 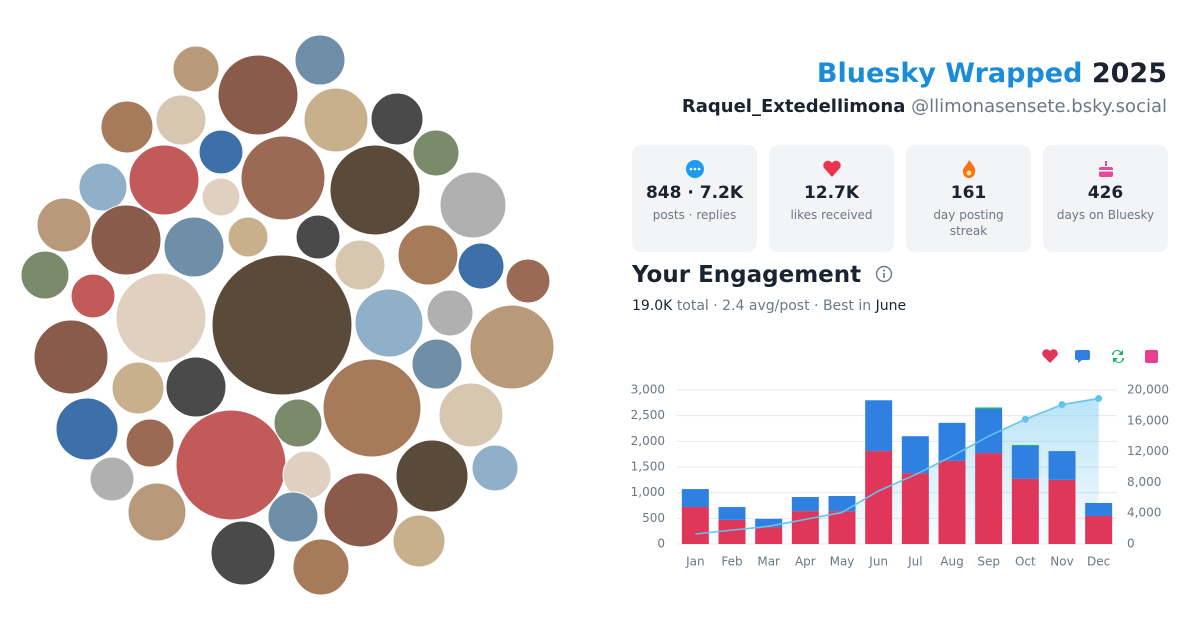 I want to click on stat-card: 848 · 7.2K posts · replies, so click(x=694, y=198).